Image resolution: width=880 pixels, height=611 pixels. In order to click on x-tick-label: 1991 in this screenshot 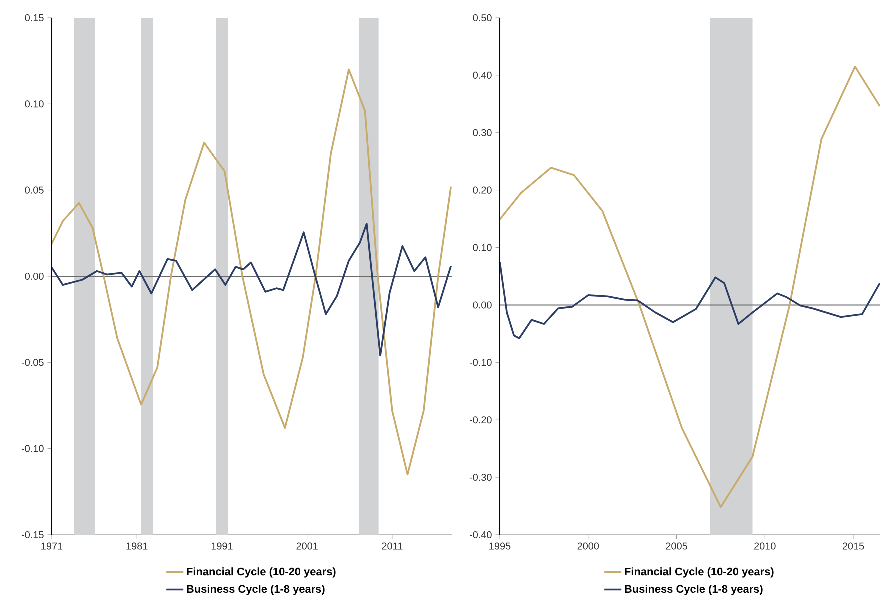, I will do `click(222, 546)`.